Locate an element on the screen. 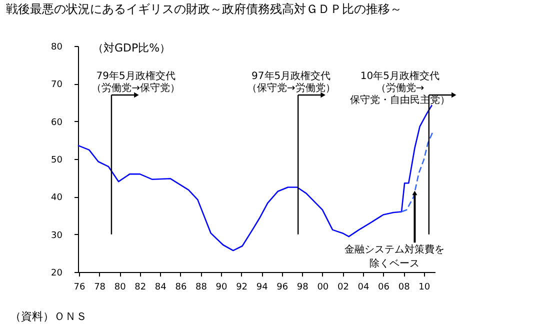 This screenshot has height=333, width=541. chart-title: 戦後最悪の状況にあるイギリスの財政～政府債務残高対ＧＤＰ比の推移～ is located at coordinates (204, 9).